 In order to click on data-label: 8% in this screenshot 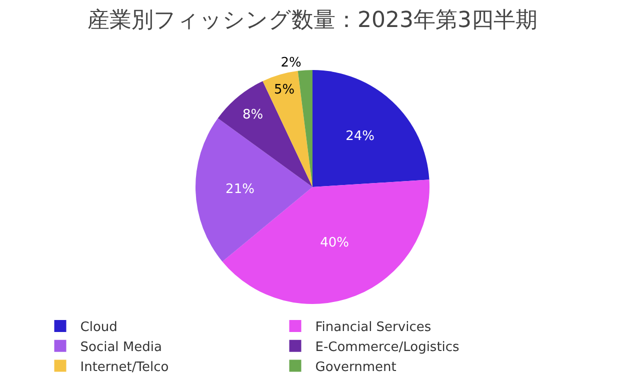, I will do `click(253, 114)`.